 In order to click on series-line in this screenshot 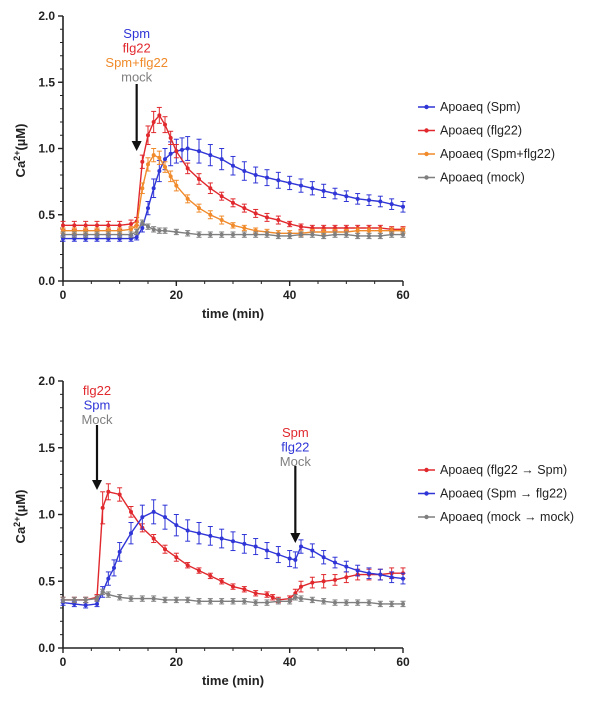, I will do `click(233, 559)`.